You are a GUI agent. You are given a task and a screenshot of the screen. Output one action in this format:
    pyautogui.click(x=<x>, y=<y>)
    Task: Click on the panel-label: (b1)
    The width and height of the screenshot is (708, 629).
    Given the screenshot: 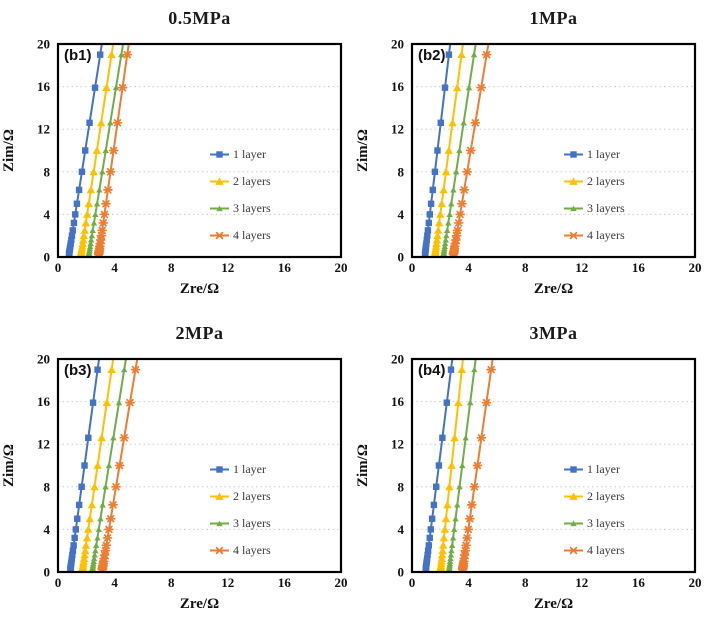 What is the action you would take?
    pyautogui.click(x=78, y=55)
    